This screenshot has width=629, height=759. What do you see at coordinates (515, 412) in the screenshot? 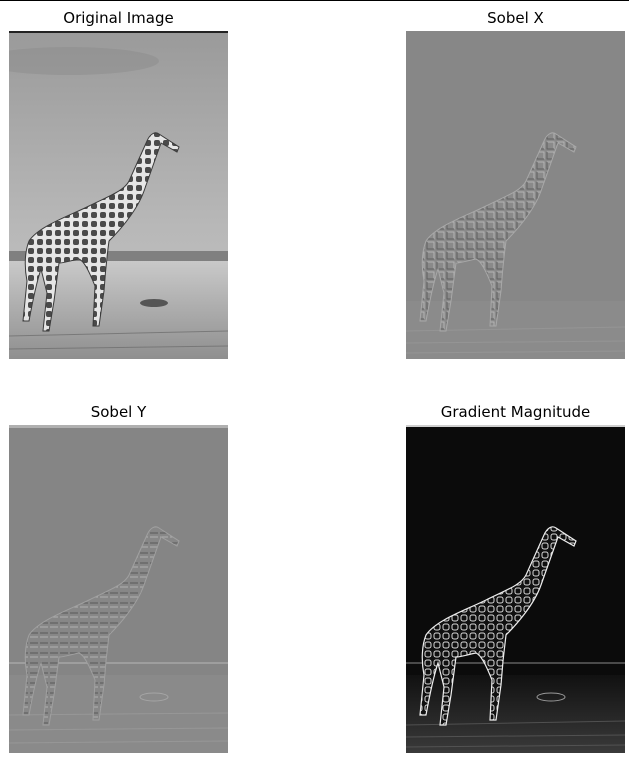
I see `panel-title: Gradient Magnitude` at bounding box center [515, 412].